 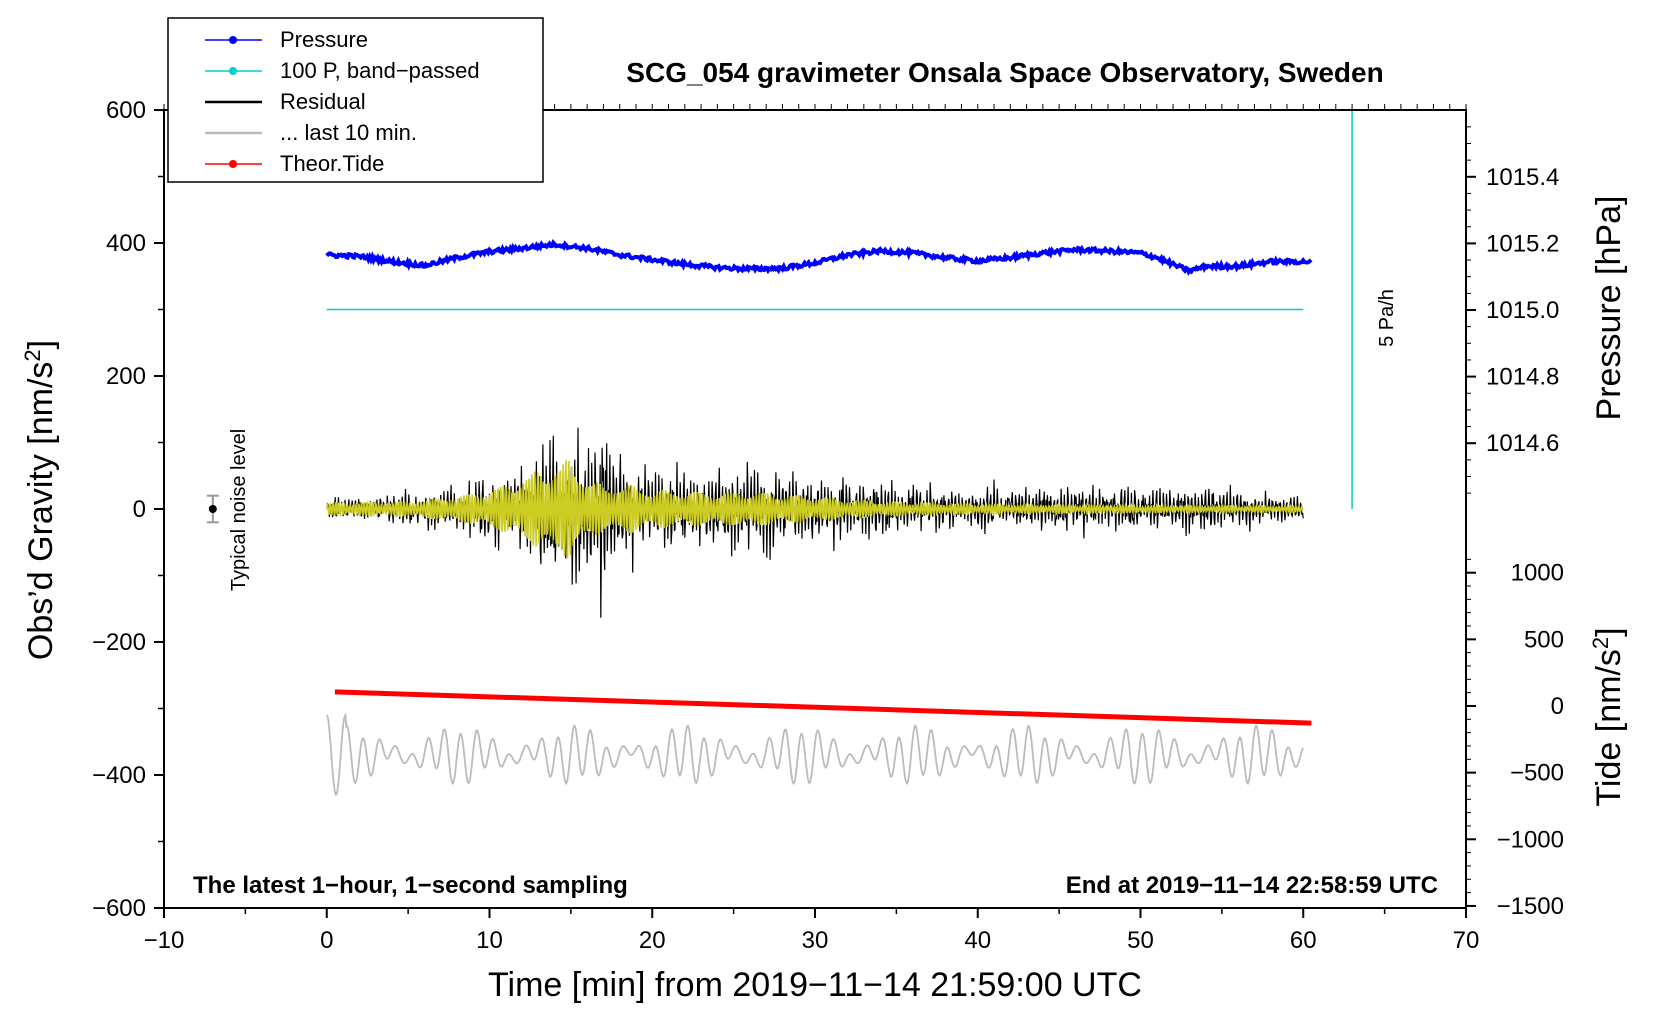 What do you see at coordinates (41, 344) in the screenshot?
I see `y-axis-left-title-end: ]` at bounding box center [41, 344].